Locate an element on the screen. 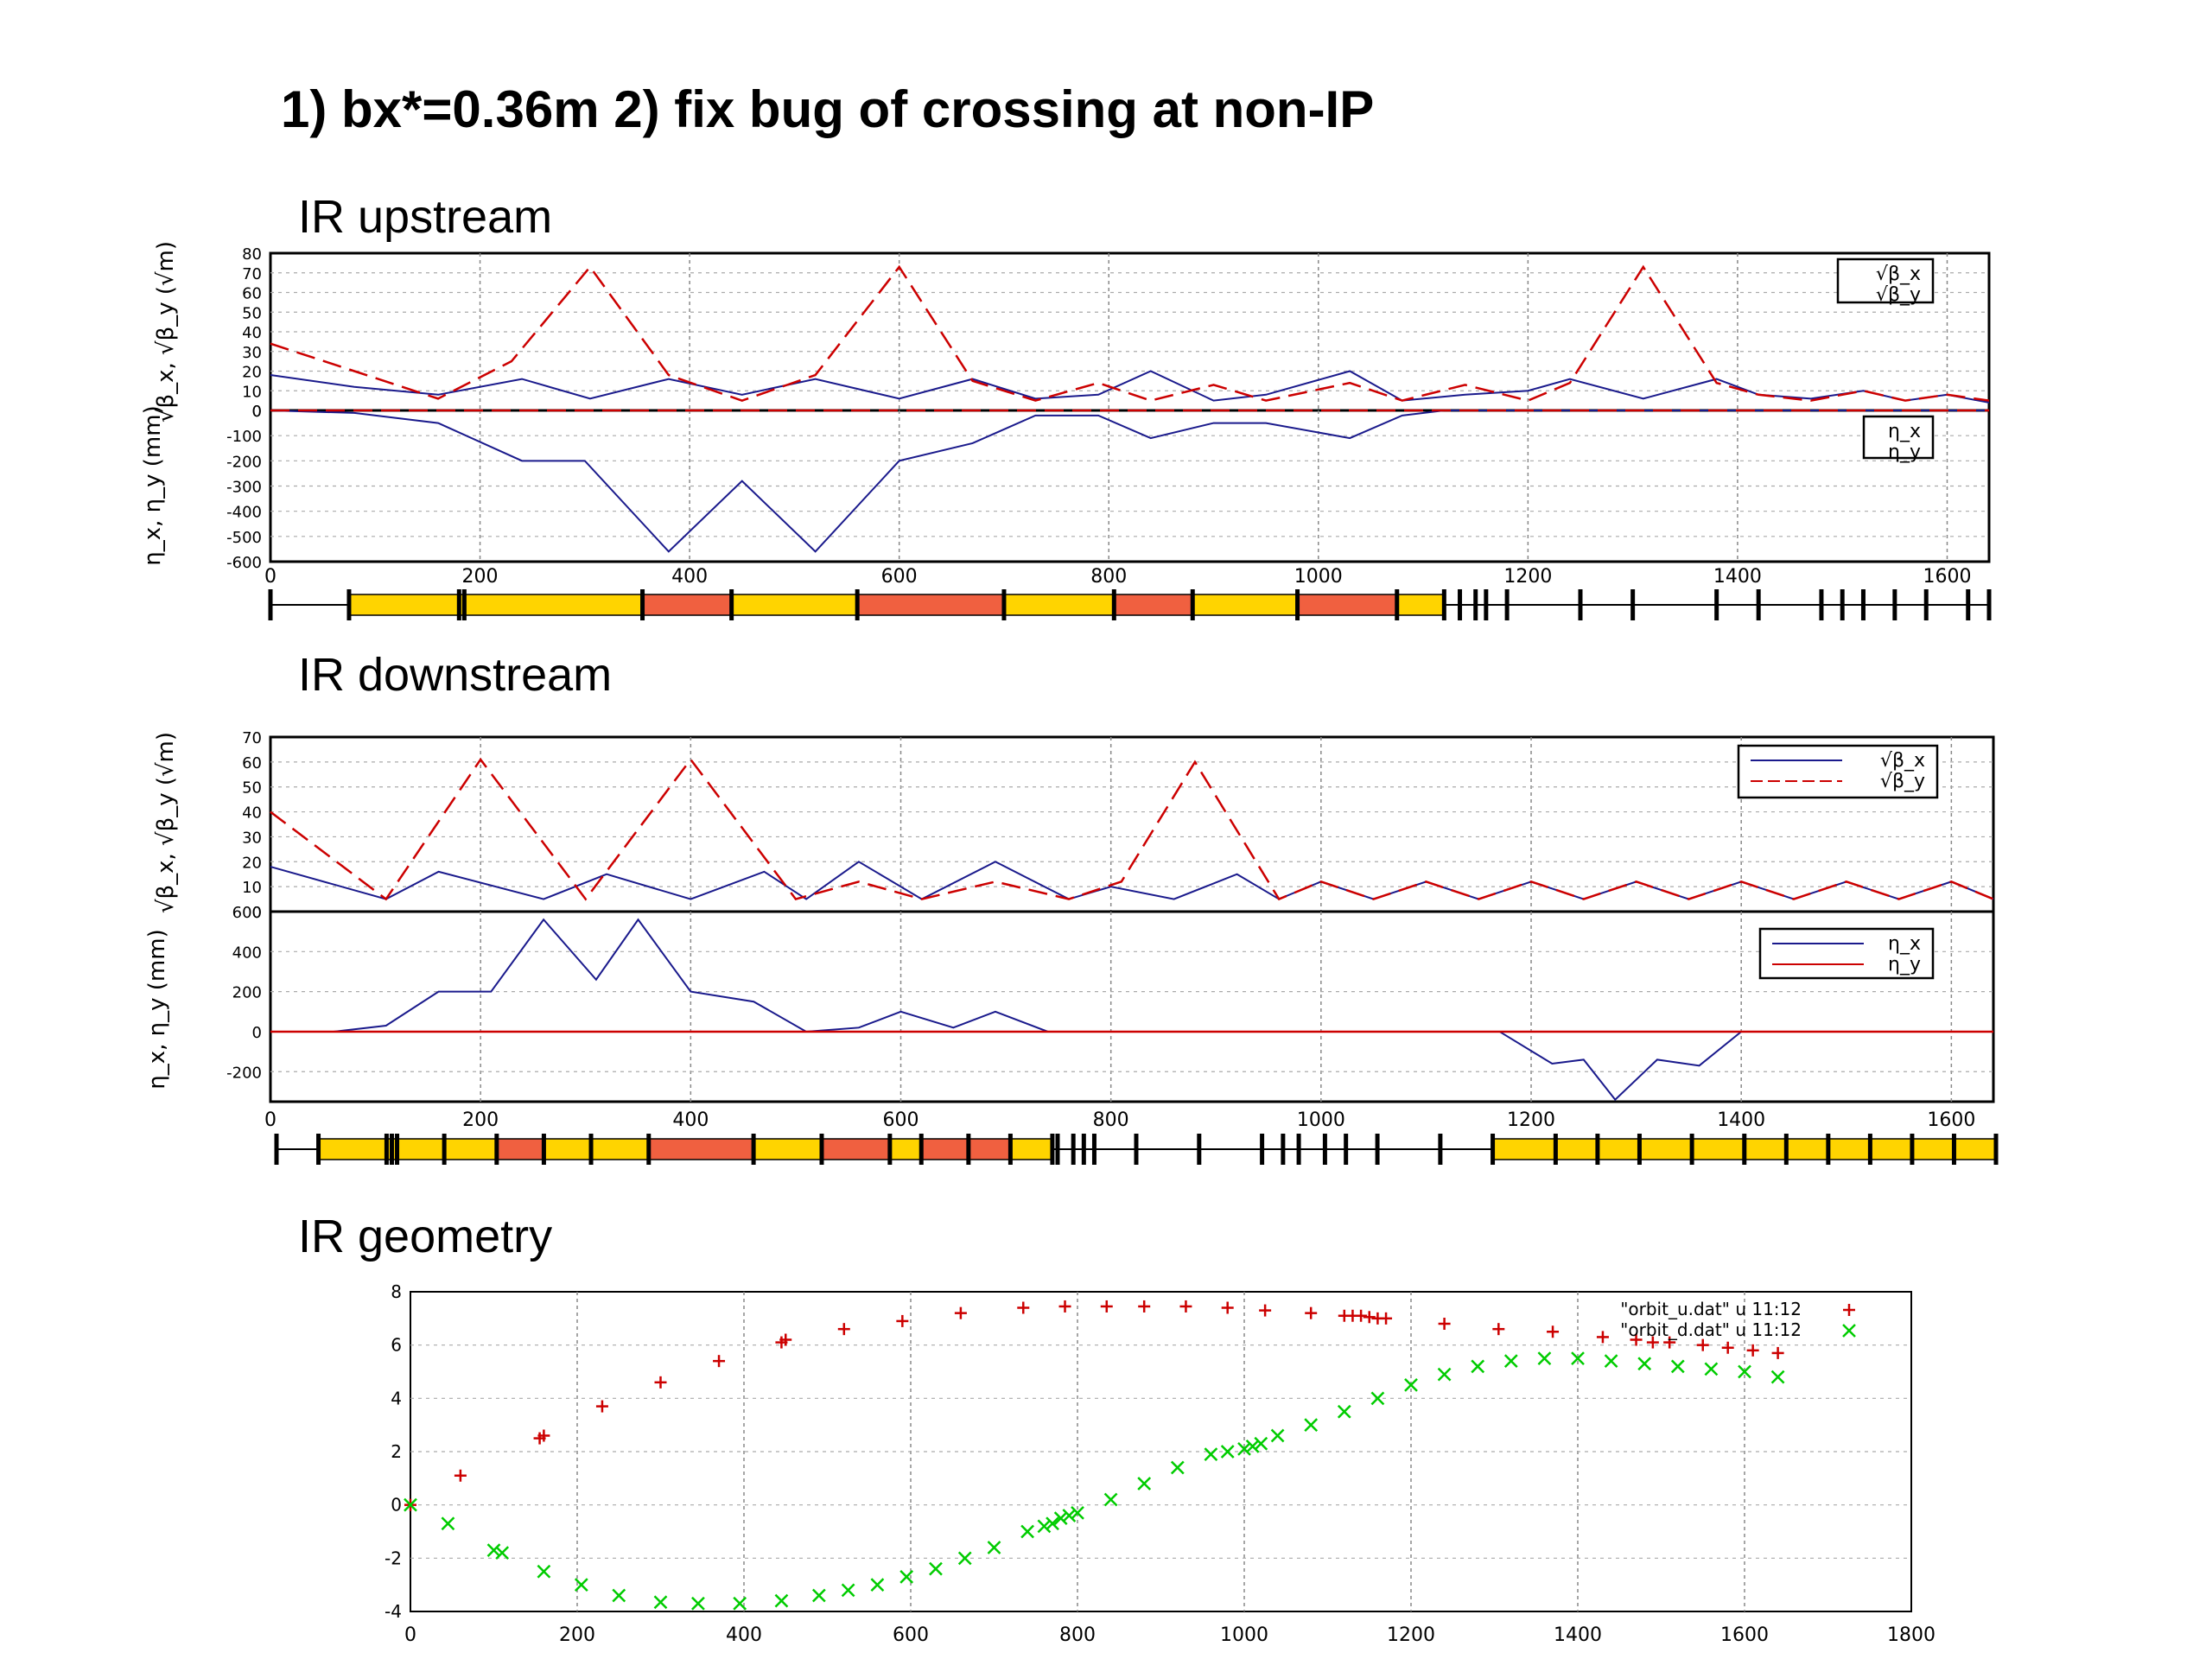 This screenshot has height=1659, width=2212. legend-label: η_x is located at coordinates (1904, 431).